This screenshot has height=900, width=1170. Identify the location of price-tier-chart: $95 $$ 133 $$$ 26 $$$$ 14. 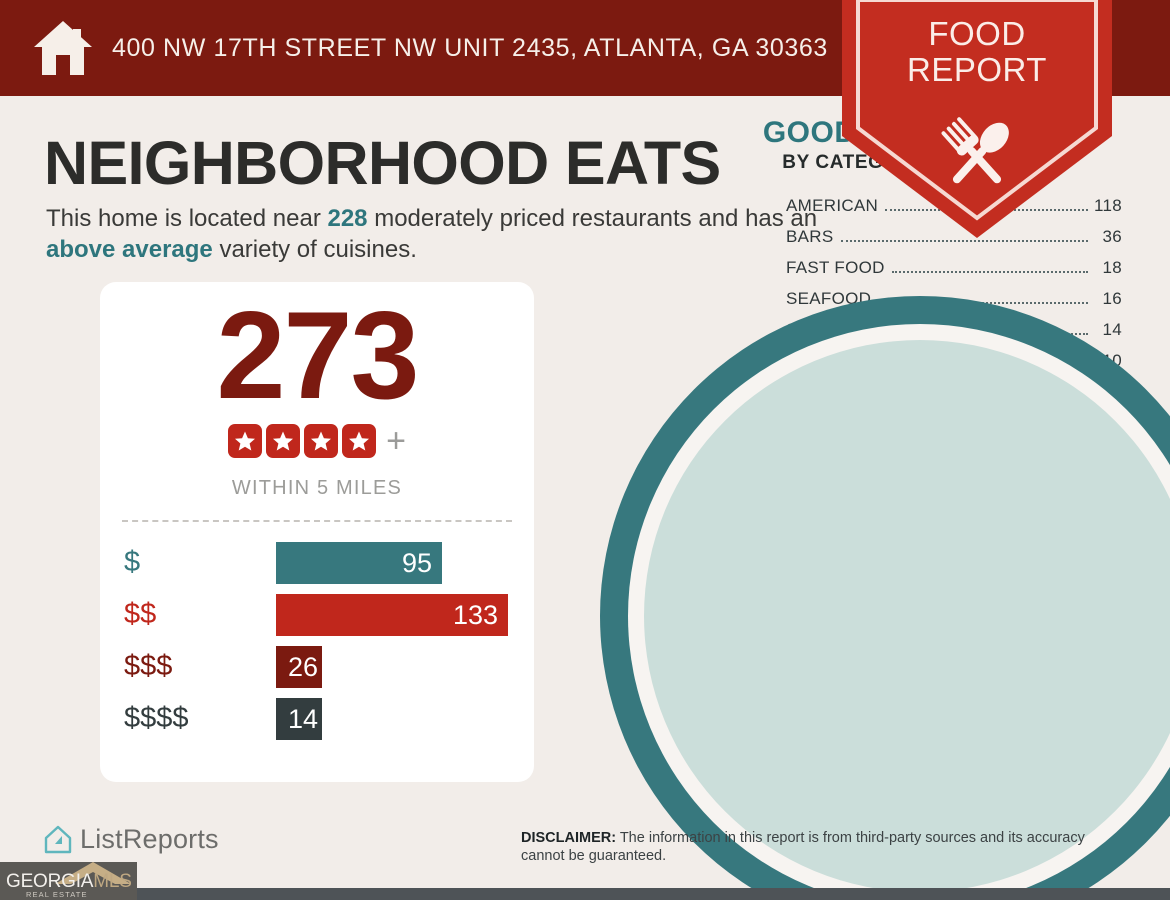
(317, 644).